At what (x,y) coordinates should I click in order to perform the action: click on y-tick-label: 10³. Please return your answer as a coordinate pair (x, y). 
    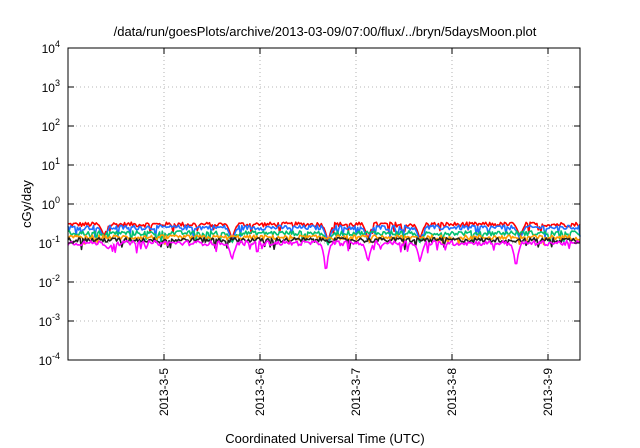
    Looking at the image, I should click on (51, 86).